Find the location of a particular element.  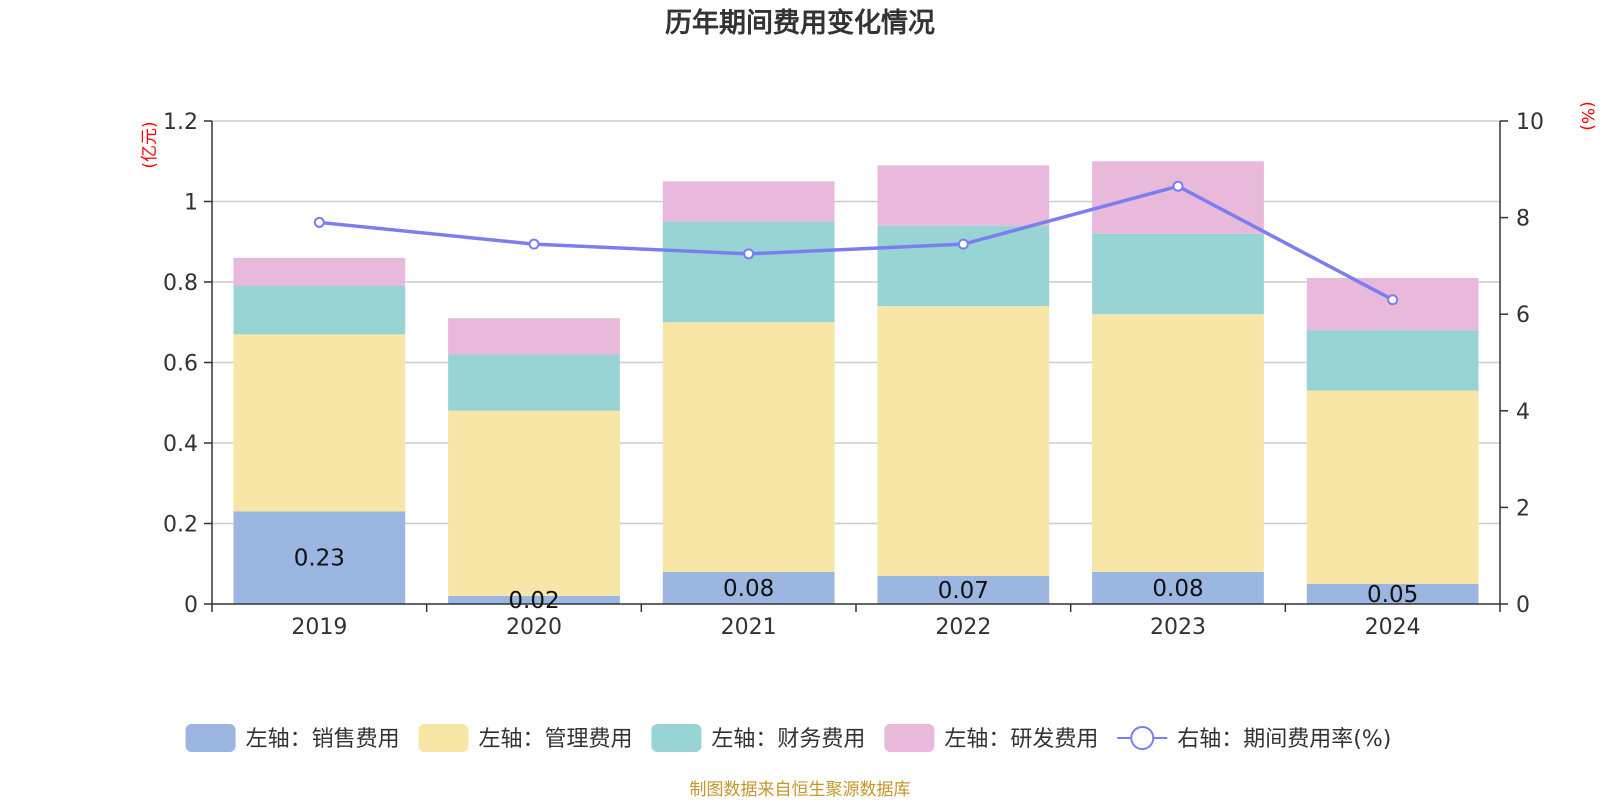

bar-2021-s1 is located at coordinates (748, 447).